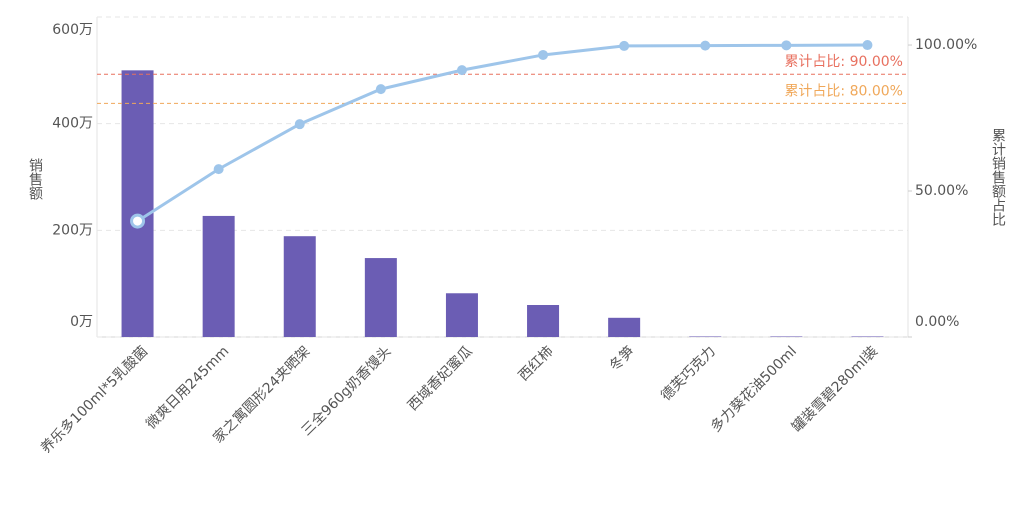  Describe the element at coordinates (72, 30) in the screenshot. I see `y-tick-label: 600万` at that location.